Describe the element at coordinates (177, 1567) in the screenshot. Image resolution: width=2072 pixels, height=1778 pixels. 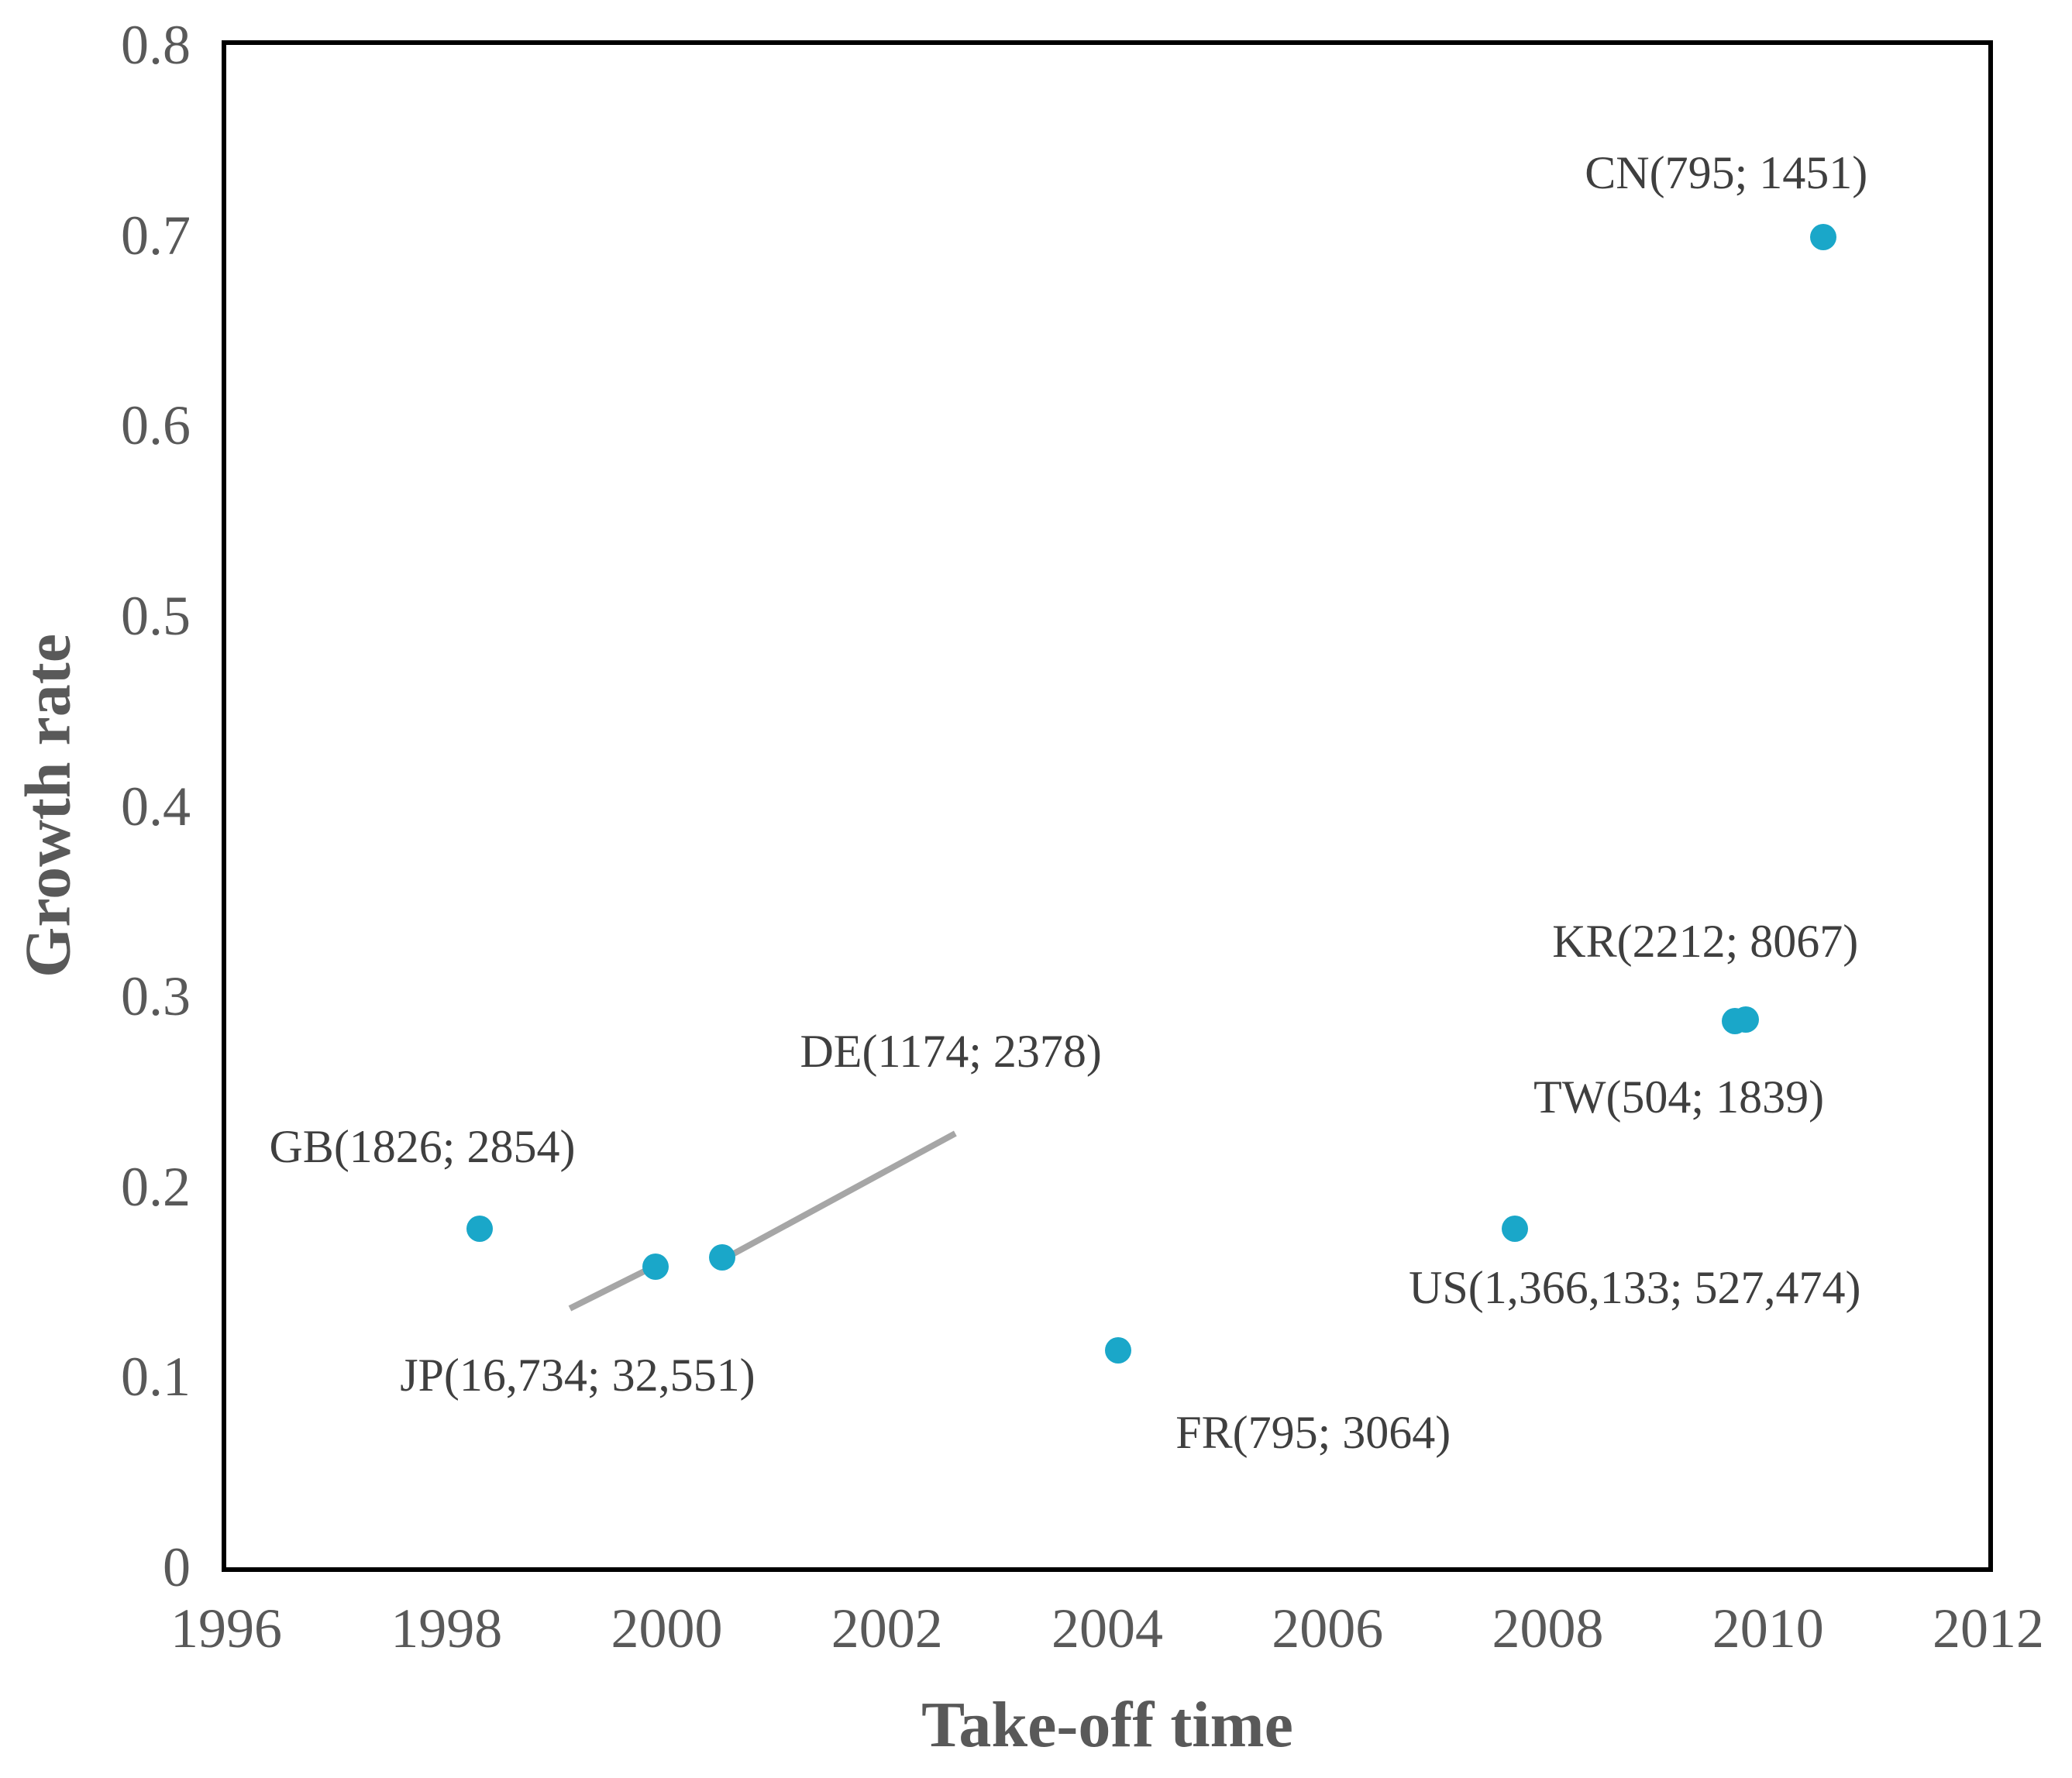
I see `y-tick-label-0: 0` at that location.